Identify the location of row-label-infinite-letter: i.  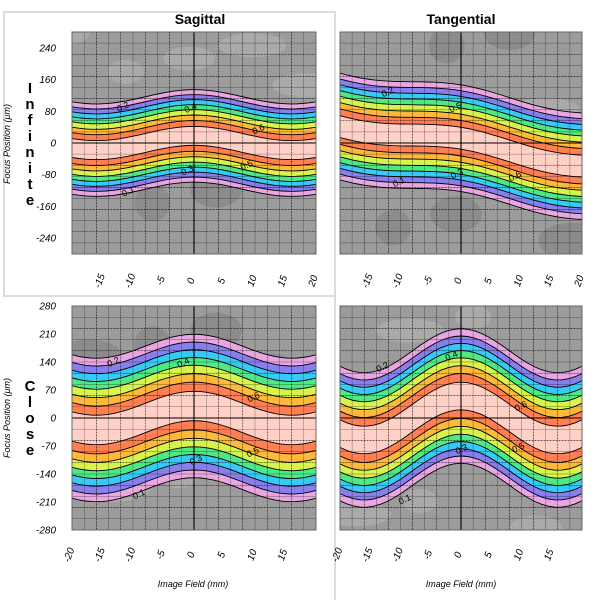
(30, 136).